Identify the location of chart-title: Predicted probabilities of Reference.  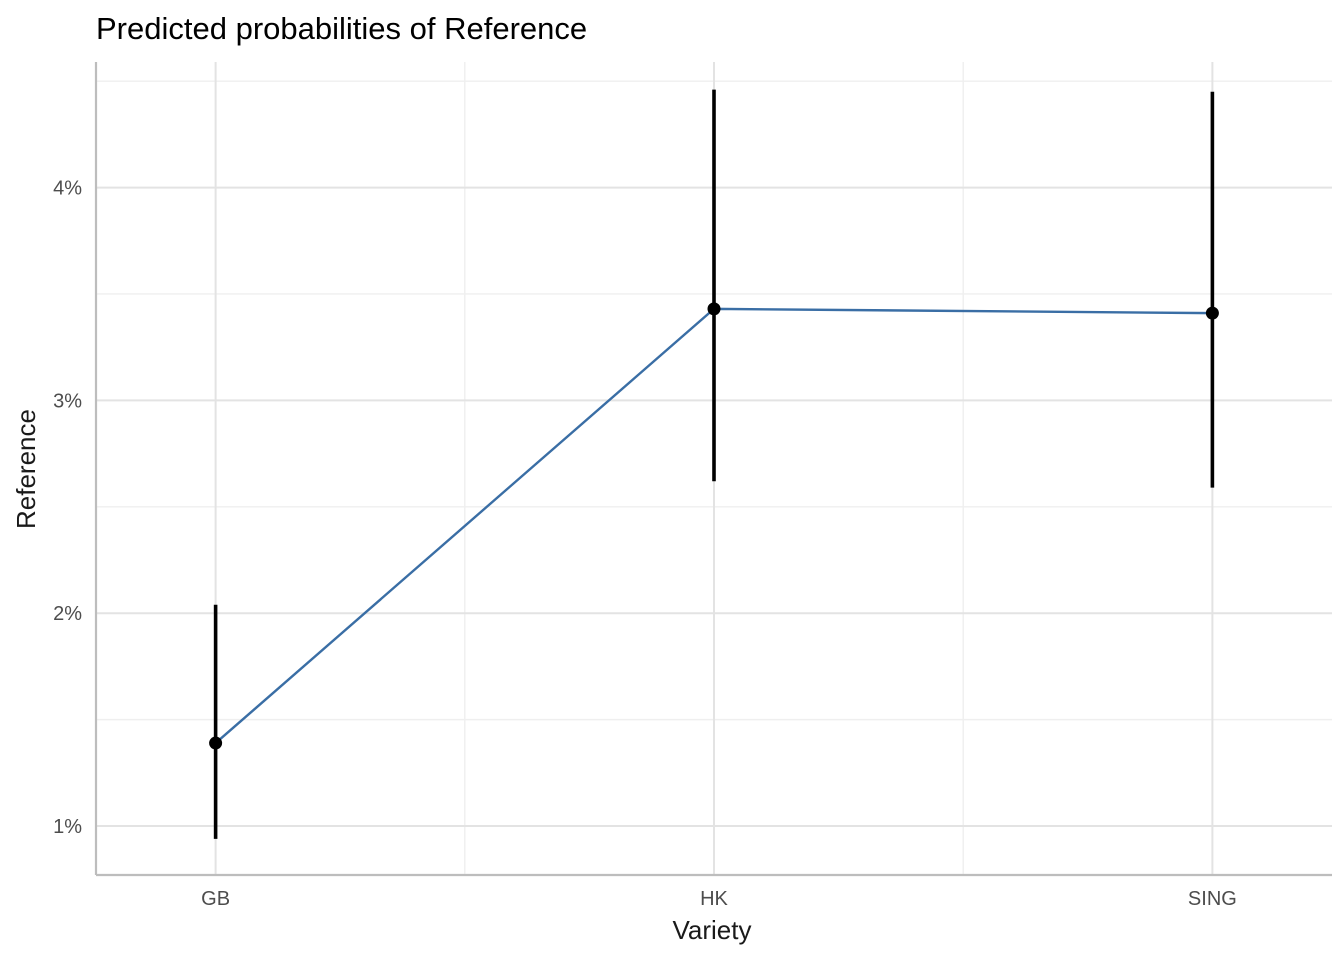
(341, 28).